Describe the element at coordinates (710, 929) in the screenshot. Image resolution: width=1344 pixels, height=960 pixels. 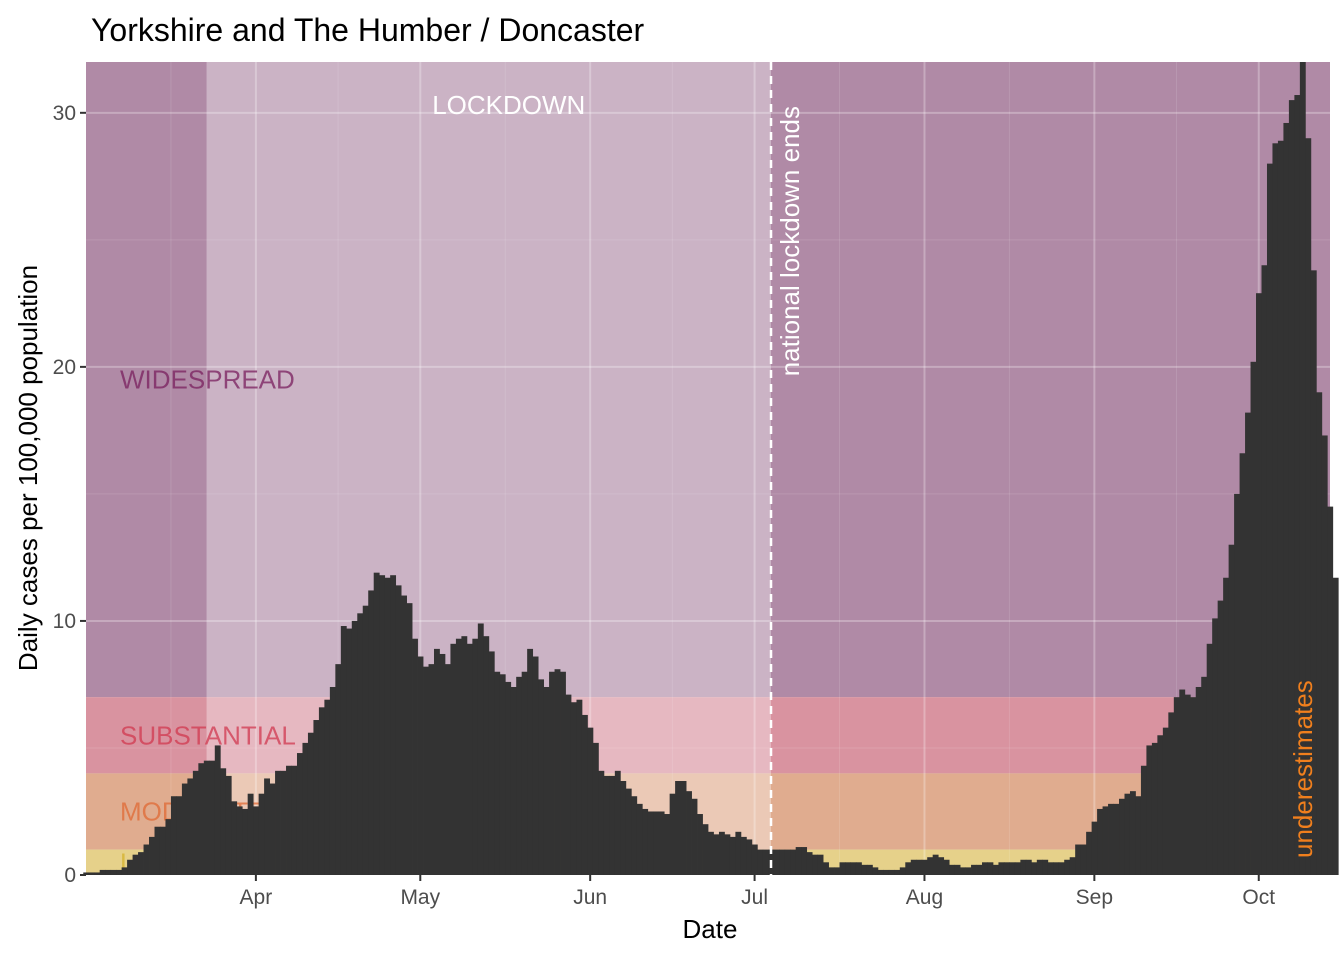
I see `x-axis-title: Date` at that location.